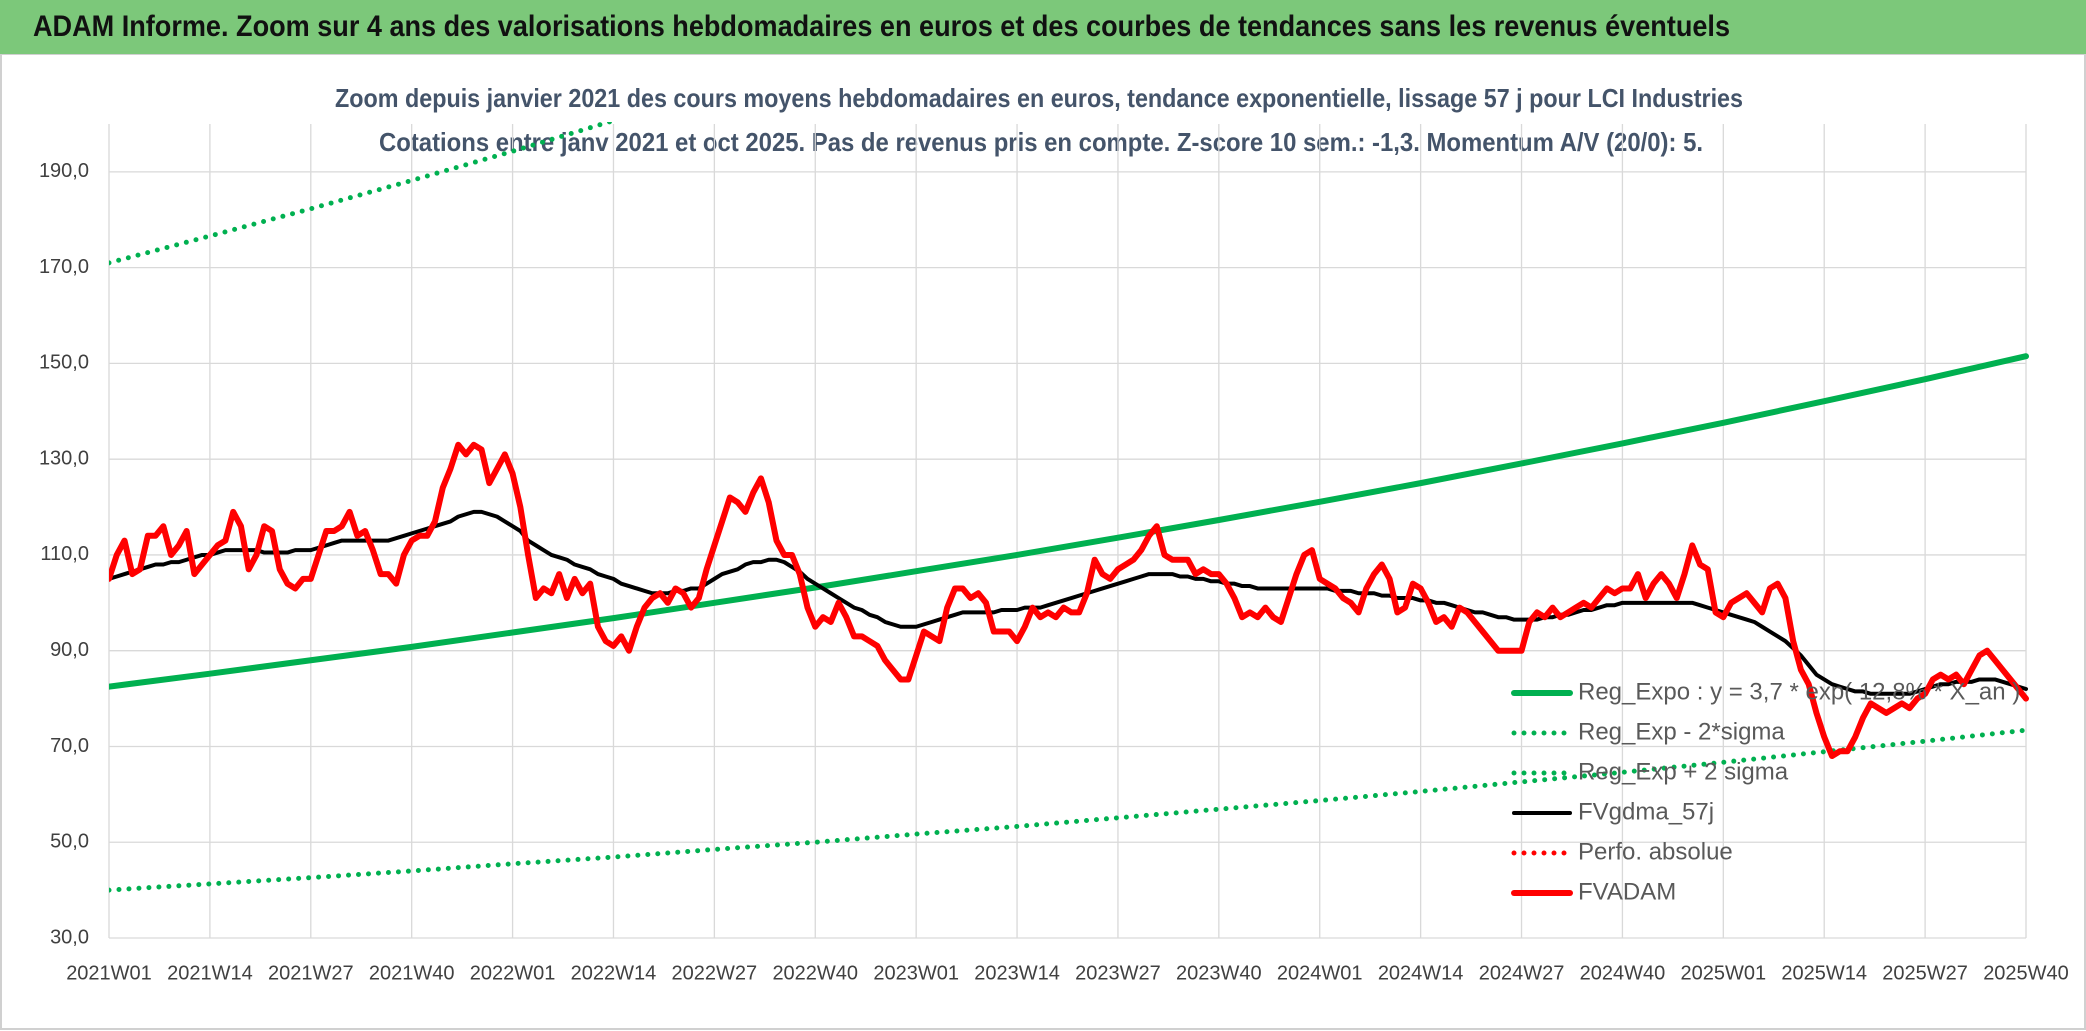  Describe the element at coordinates (1627, 891) in the screenshot. I see `legend-label: FVADAM` at that location.